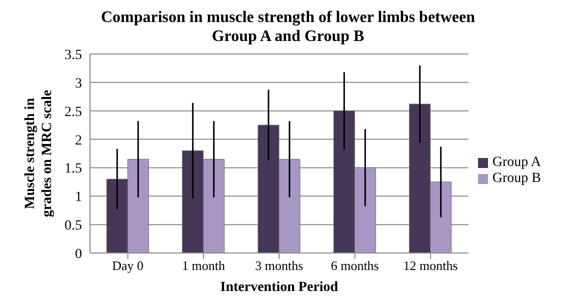 Image resolution: width=564 pixels, height=306 pixels. Describe the element at coordinates (430, 266) in the screenshot. I see `x-tick-label: 12 months` at that location.